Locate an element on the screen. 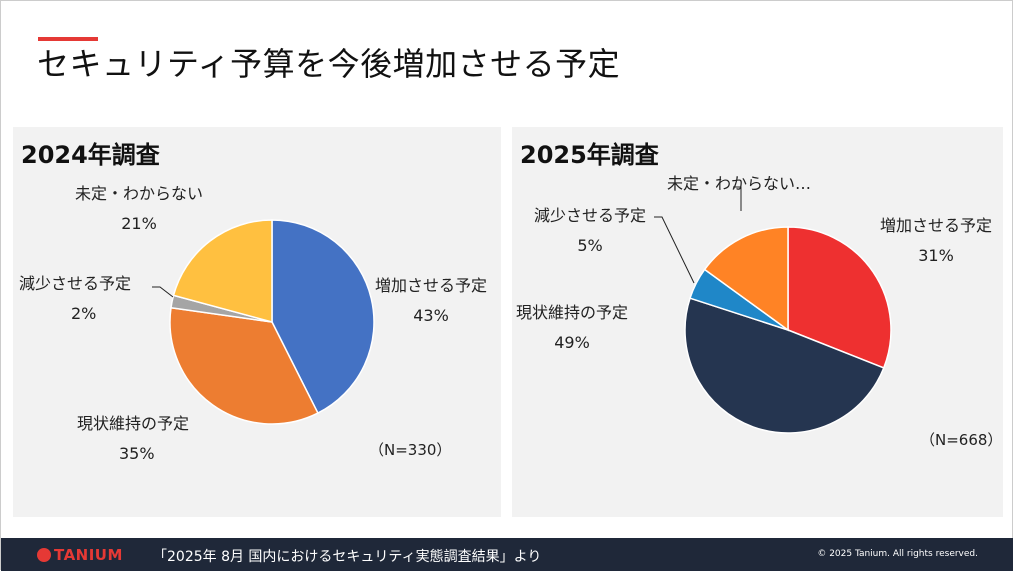  chart-title: 2025年調査 is located at coordinates (589, 155).